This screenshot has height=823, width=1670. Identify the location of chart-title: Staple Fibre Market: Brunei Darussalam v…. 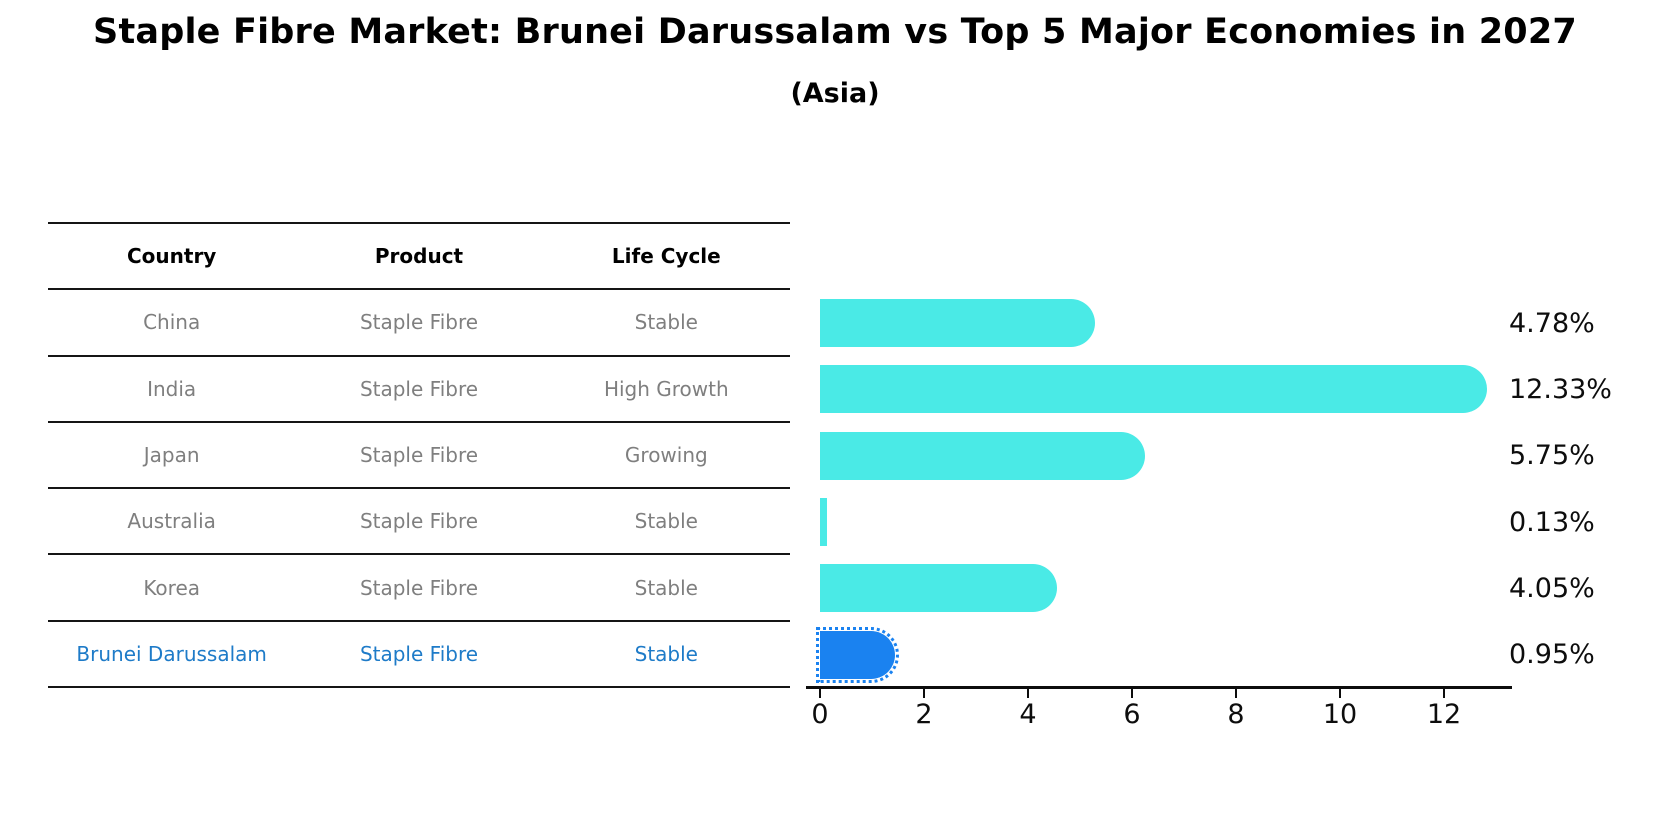
(835, 32).